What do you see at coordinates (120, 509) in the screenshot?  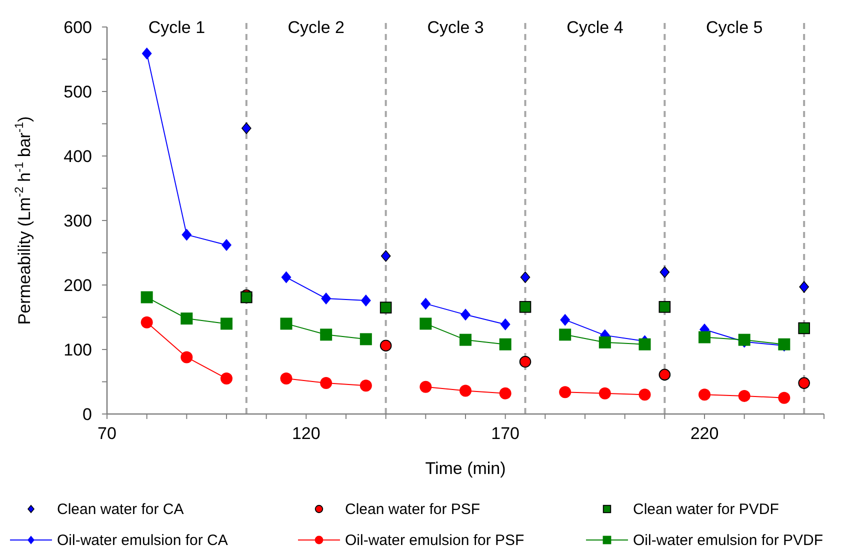 I see `legend-label: Clean water for CA` at bounding box center [120, 509].